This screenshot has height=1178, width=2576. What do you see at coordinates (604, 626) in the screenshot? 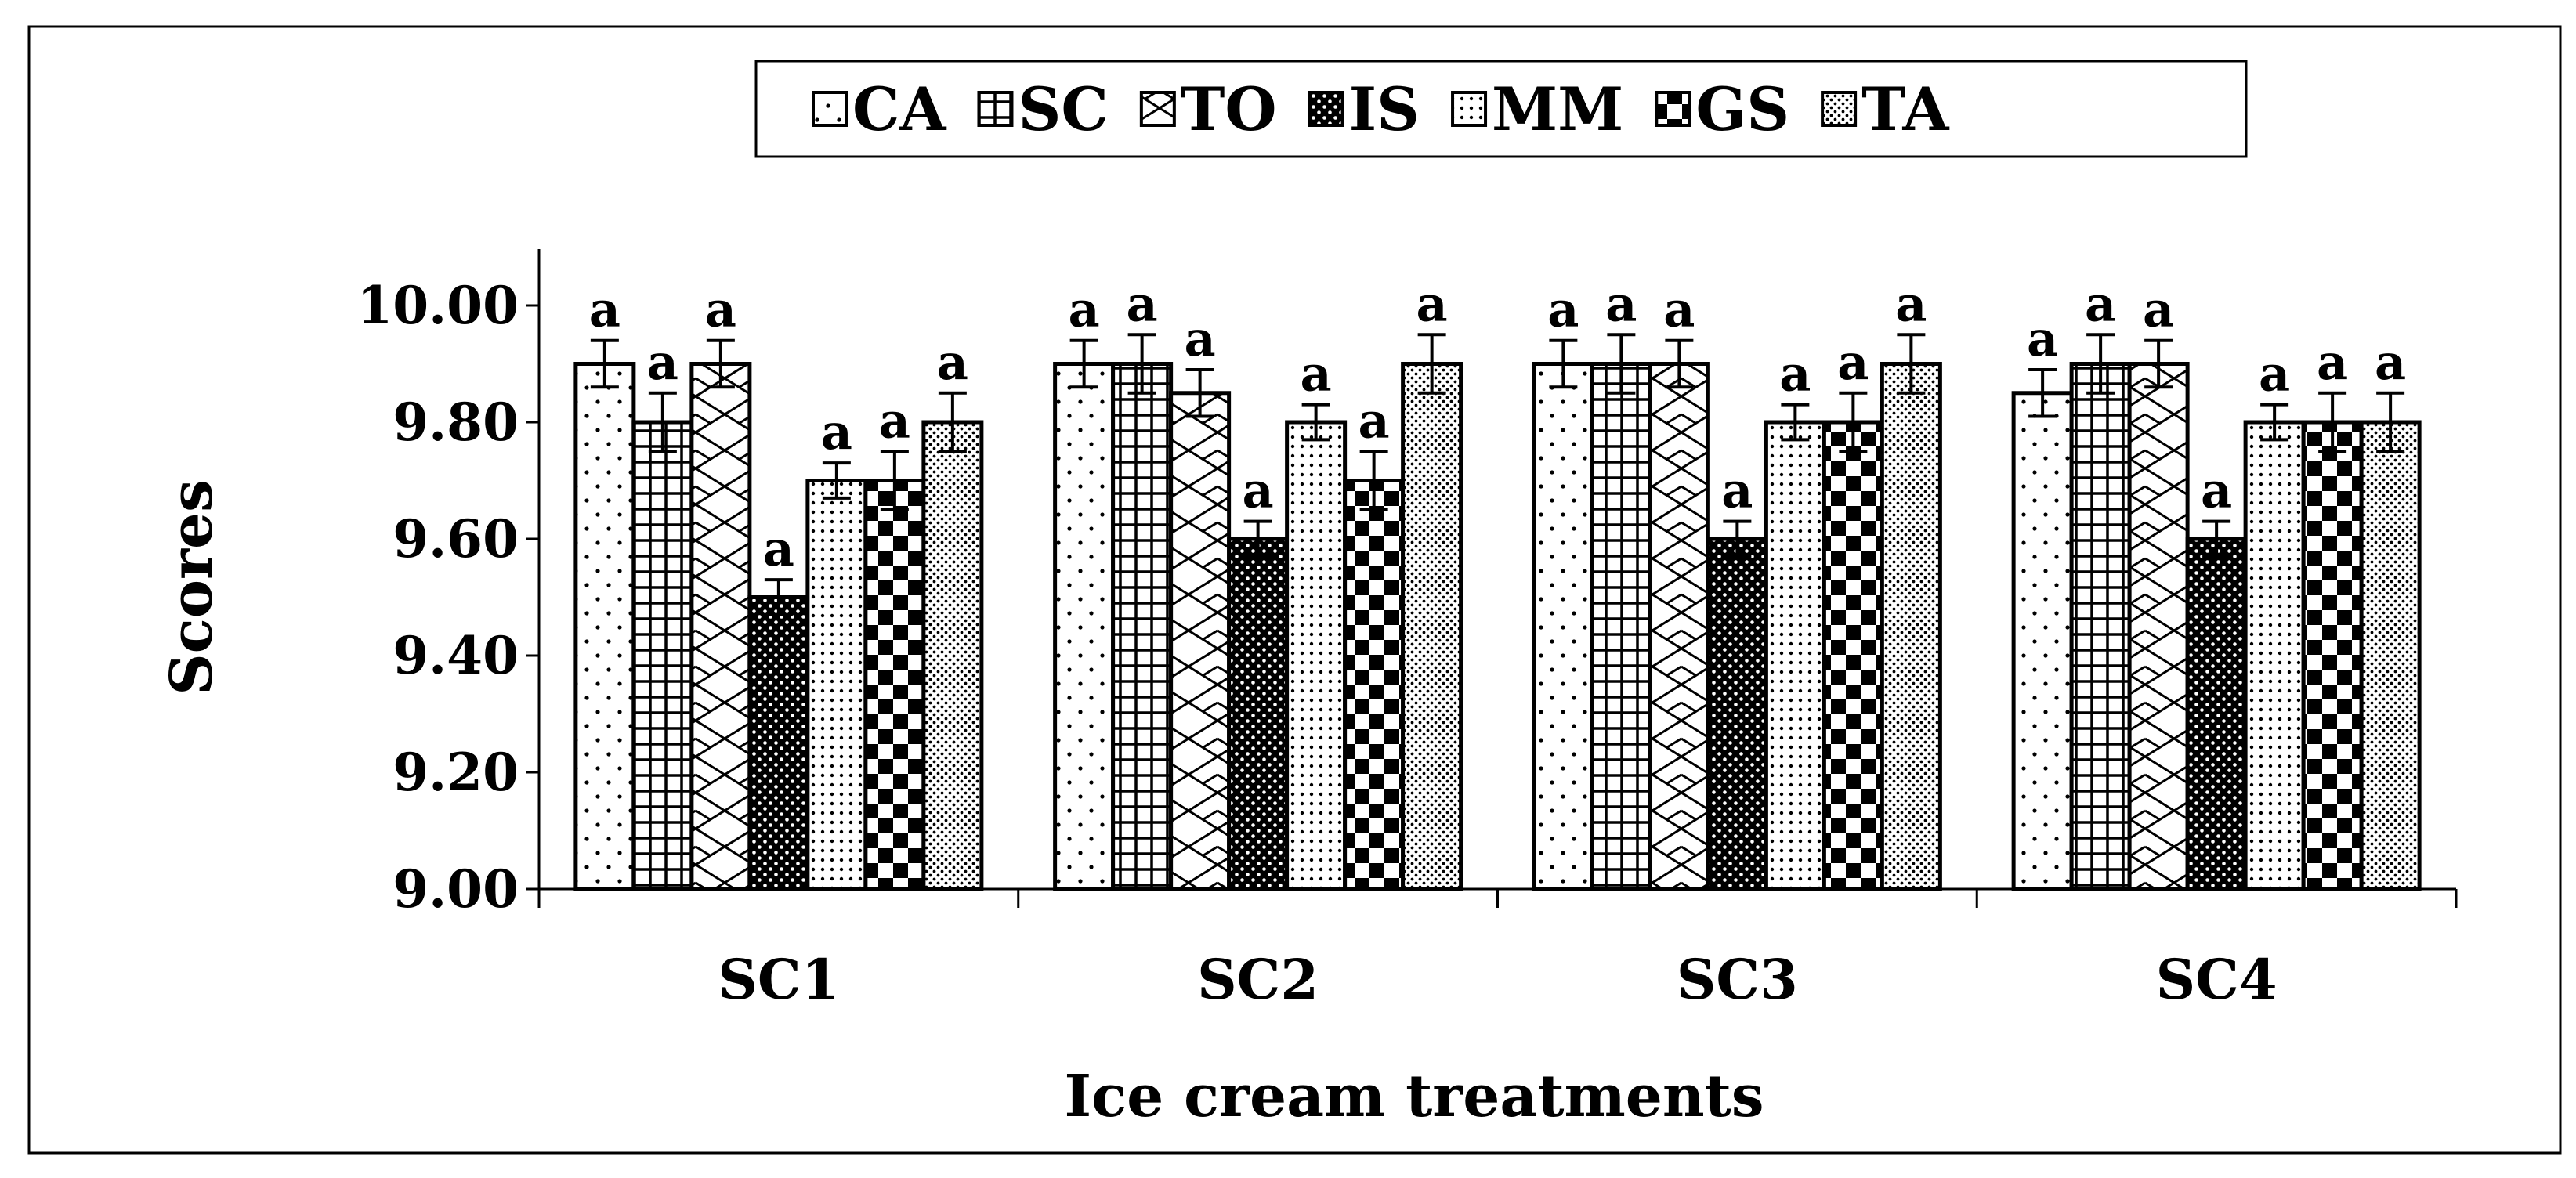
I see `bar-ca-sc1` at bounding box center [604, 626].